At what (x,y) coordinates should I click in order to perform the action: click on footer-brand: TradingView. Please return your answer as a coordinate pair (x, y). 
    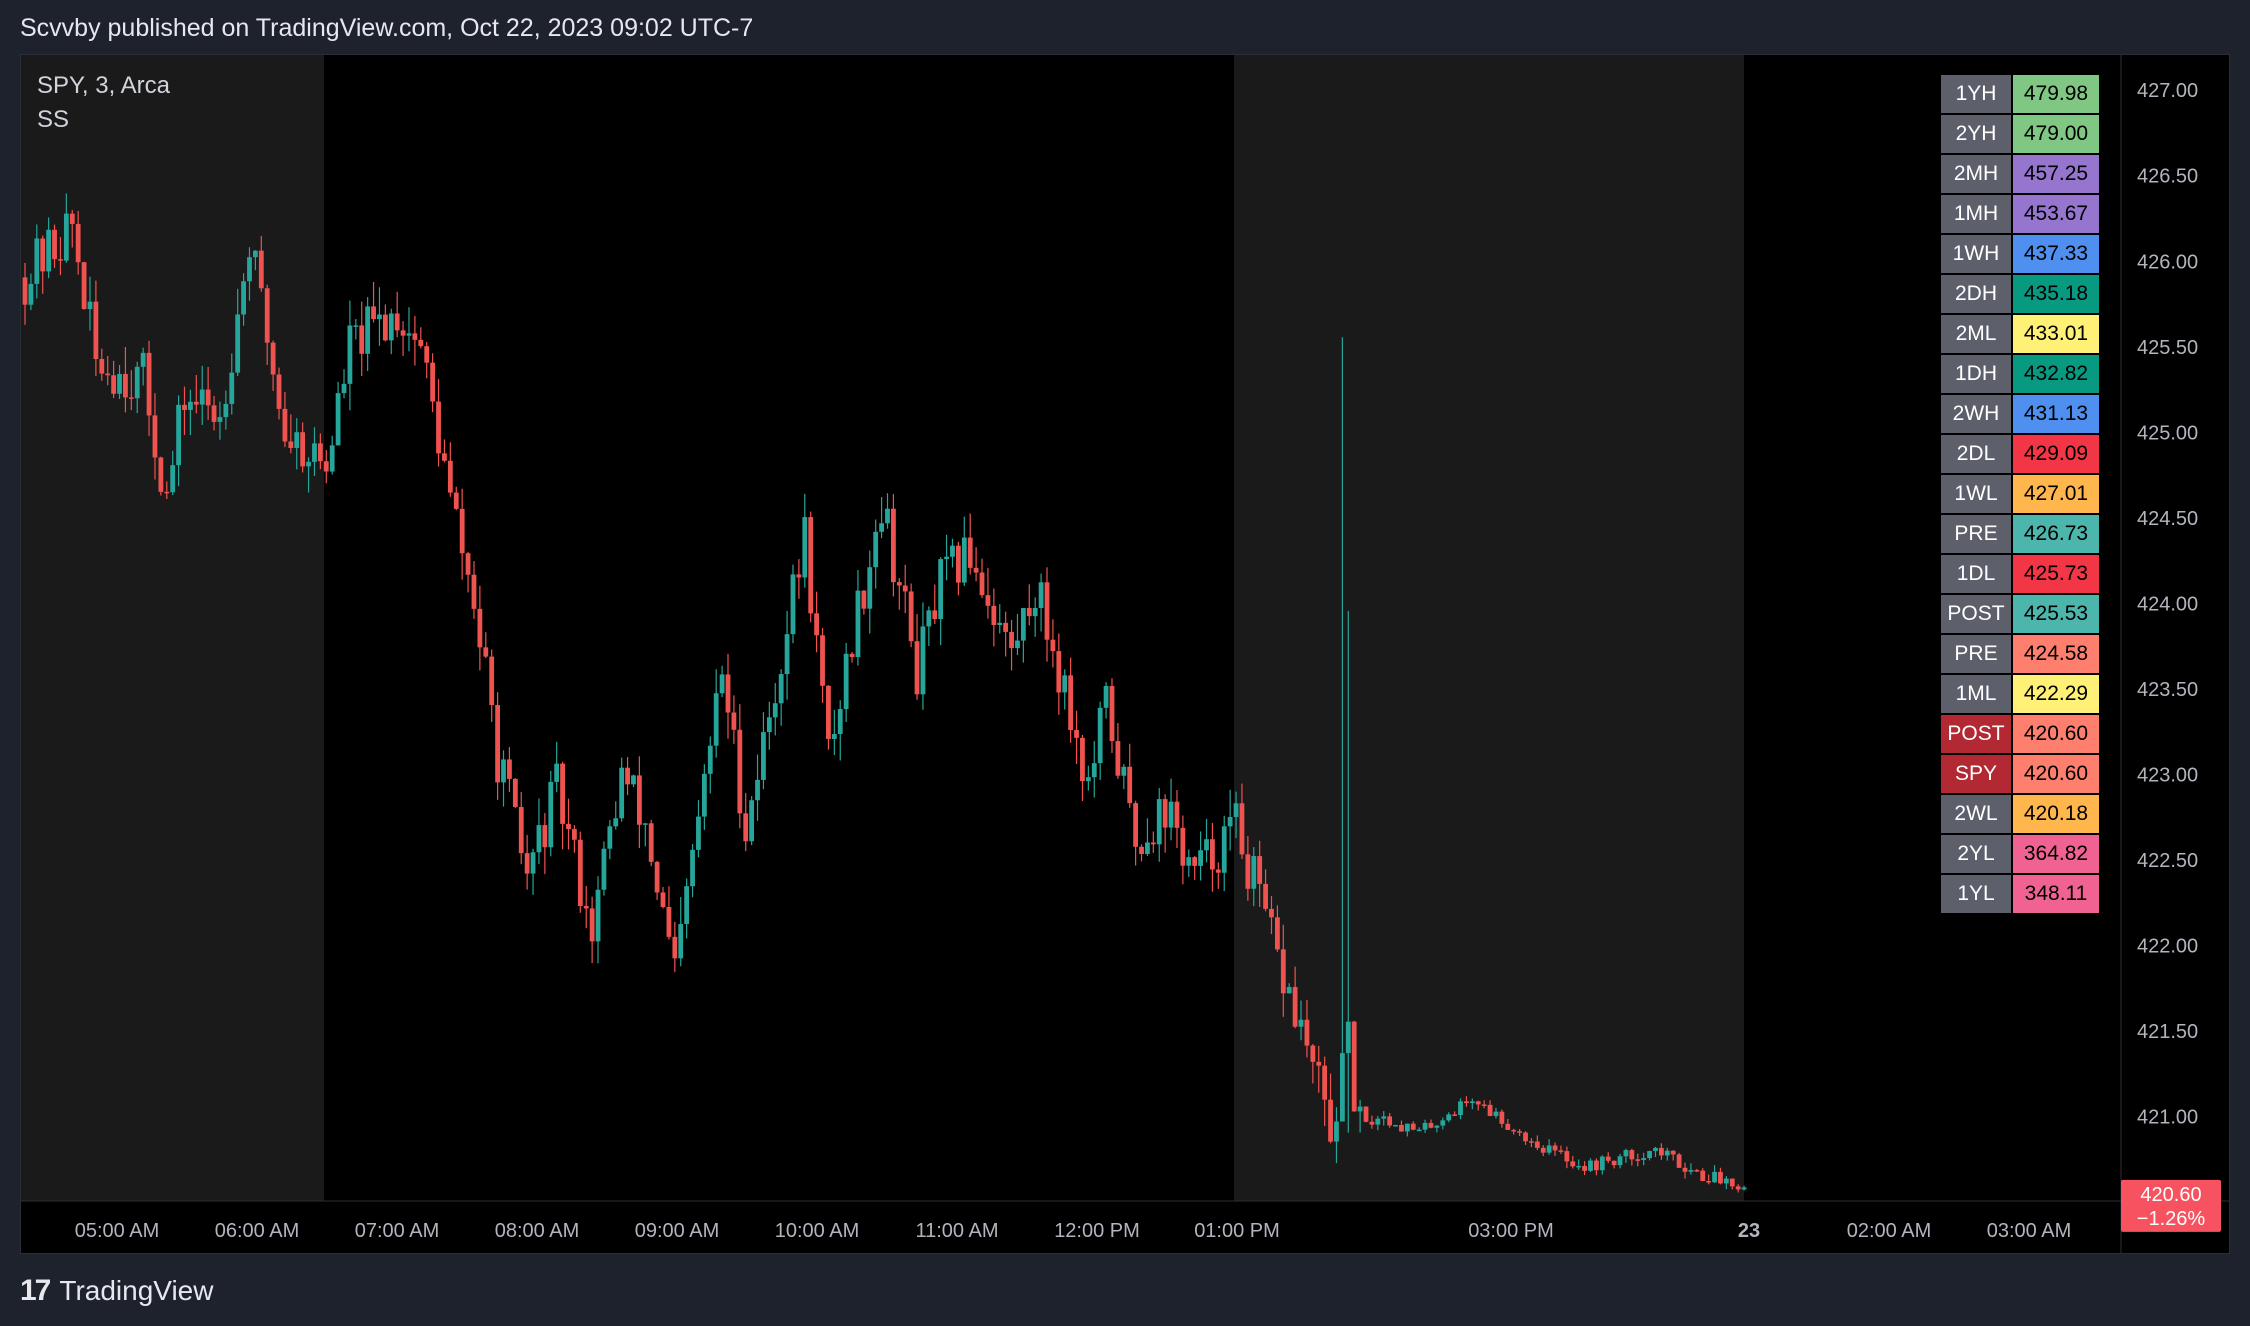
    Looking at the image, I should click on (136, 1290).